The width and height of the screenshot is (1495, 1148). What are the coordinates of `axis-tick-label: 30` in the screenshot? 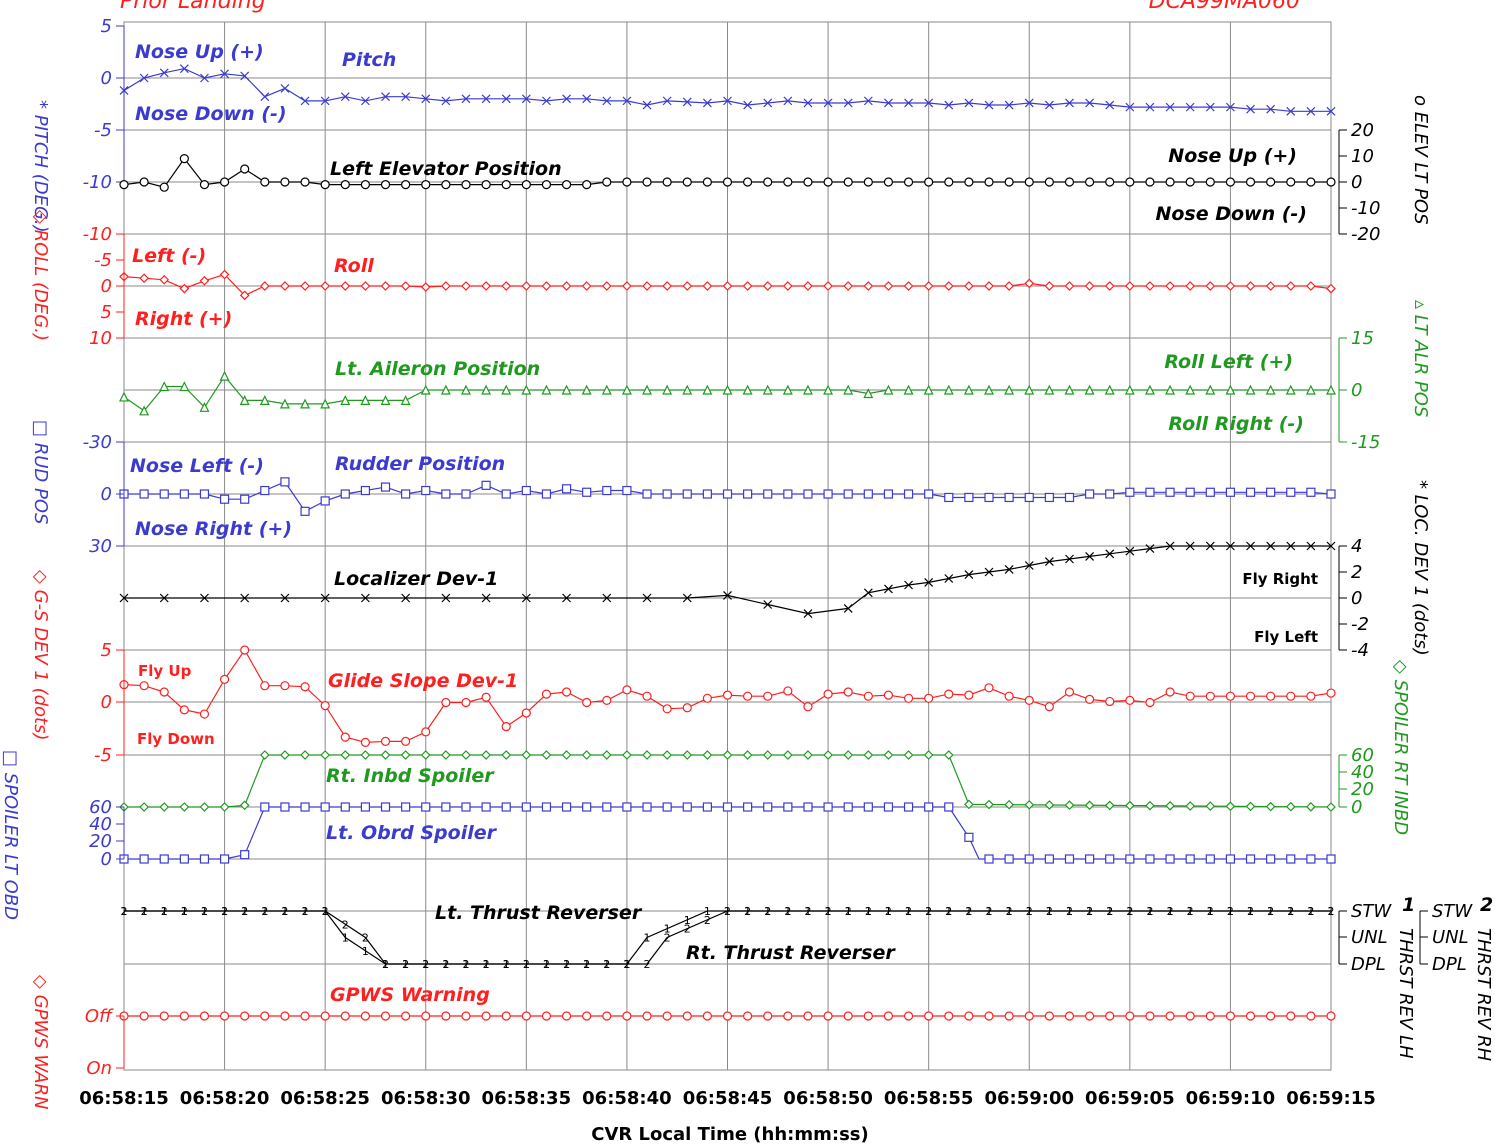 It's located at (100, 546).